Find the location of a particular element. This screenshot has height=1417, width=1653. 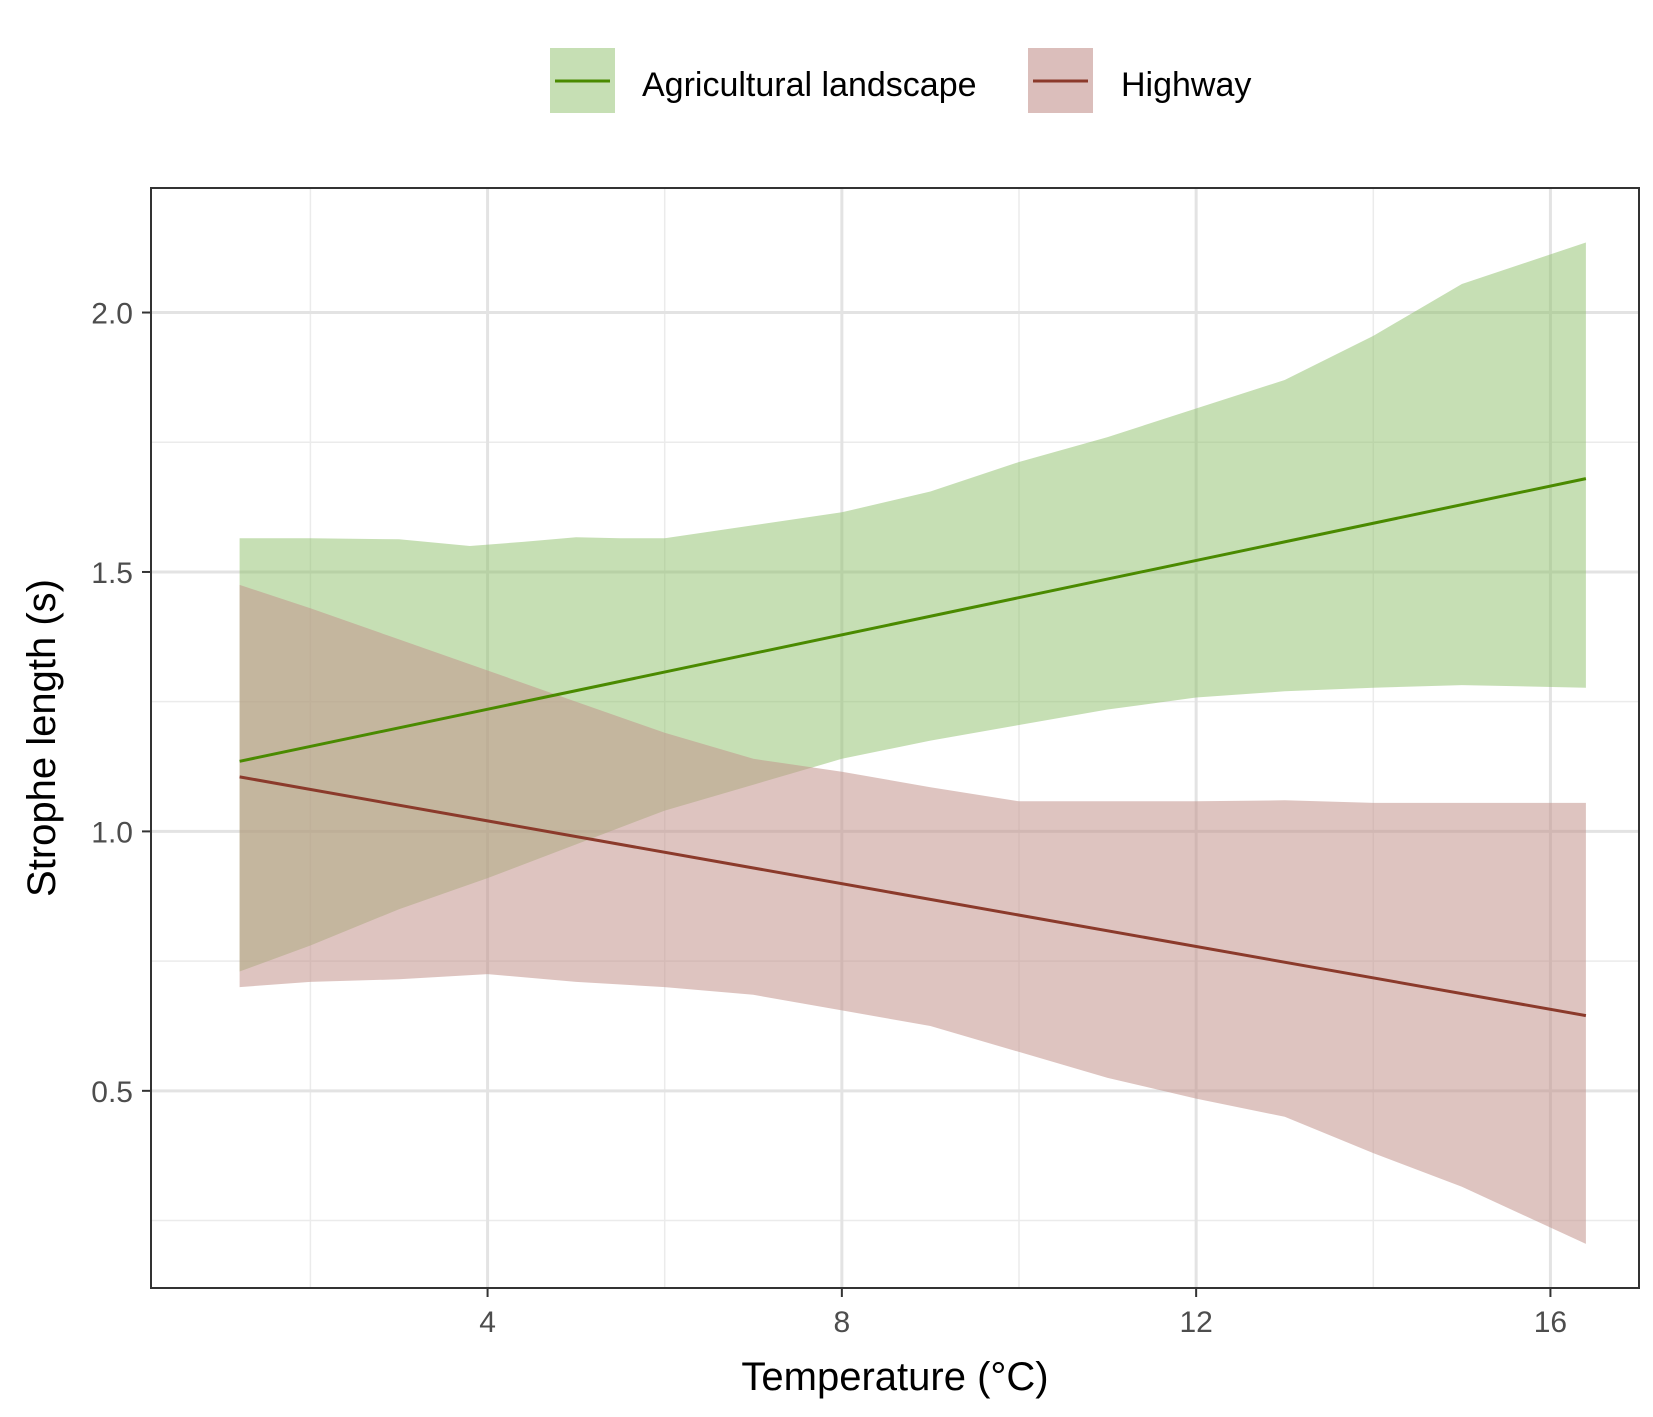

y-tick-label: 2.0 is located at coordinates (112, 314).